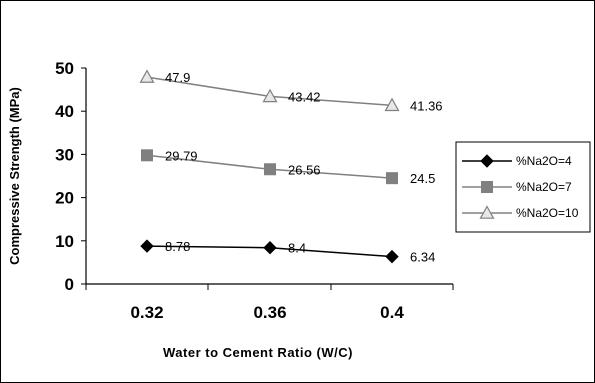  What do you see at coordinates (297, 248) in the screenshot?
I see `data-label: 8.4` at bounding box center [297, 248].